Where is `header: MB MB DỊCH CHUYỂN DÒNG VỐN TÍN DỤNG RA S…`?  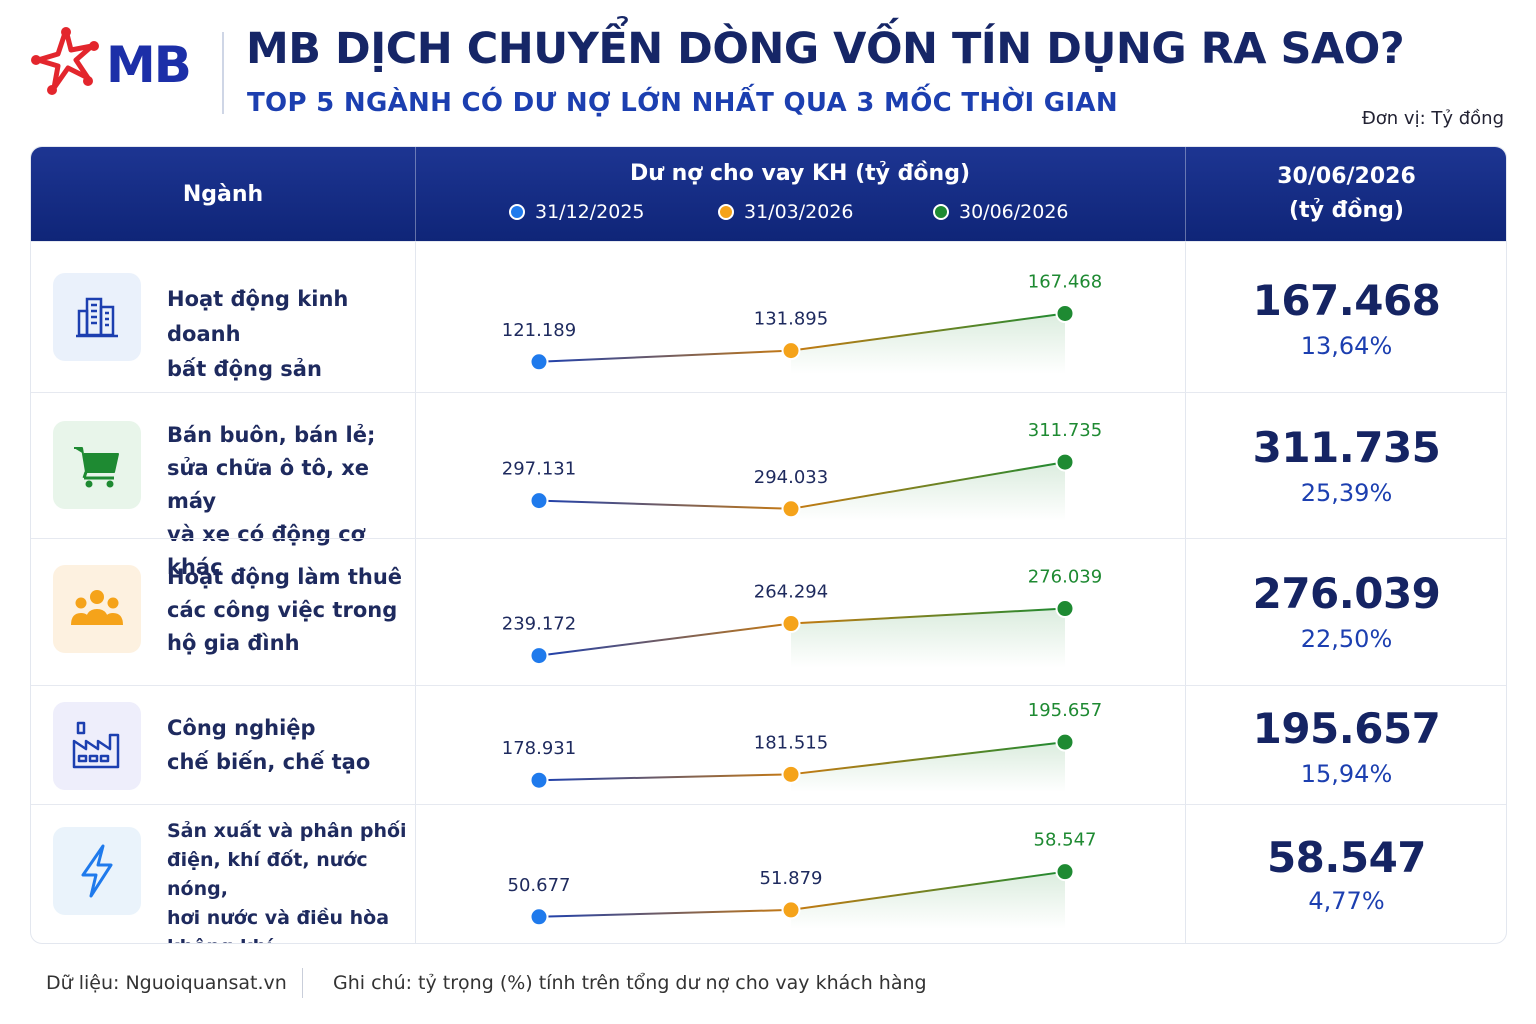 header: MB MB DỊCH CHUYỂN DÒNG VỐN TÍN DỤNG RA S… is located at coordinates (768, 70).